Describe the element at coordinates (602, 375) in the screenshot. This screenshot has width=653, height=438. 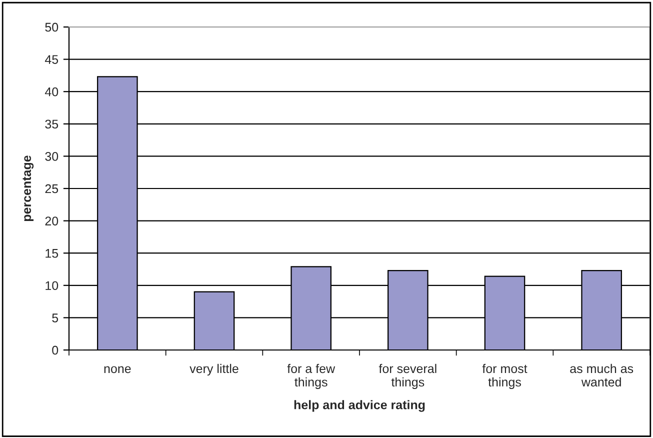
I see `x-tick-label: as much as wanted` at that location.